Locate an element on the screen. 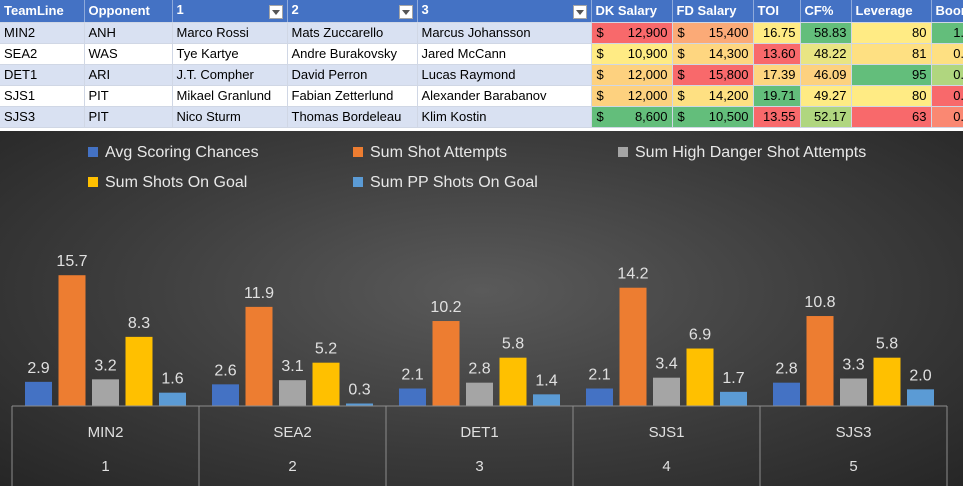 The width and height of the screenshot is (963, 486). cell-toi: 13.60 is located at coordinates (777, 54).